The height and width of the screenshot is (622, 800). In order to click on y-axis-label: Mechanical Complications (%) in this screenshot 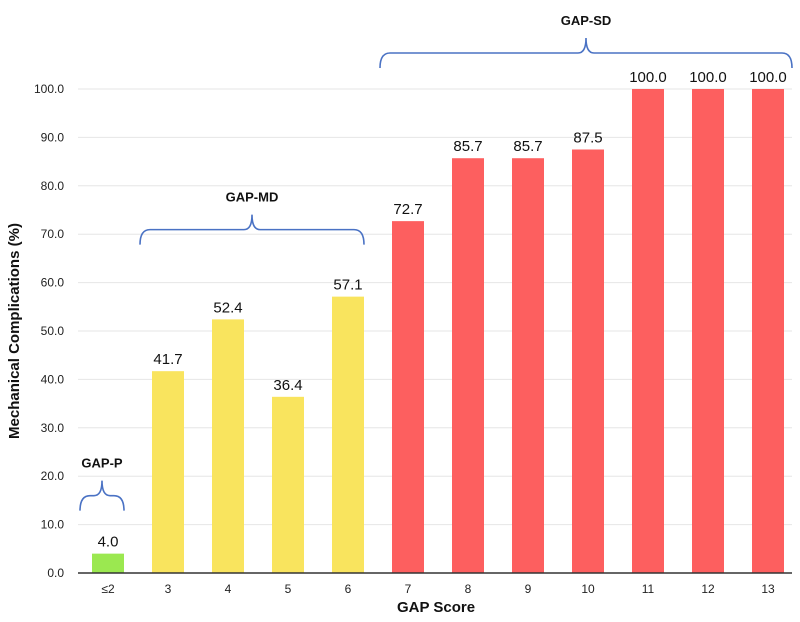, I will do `click(14, 331)`.